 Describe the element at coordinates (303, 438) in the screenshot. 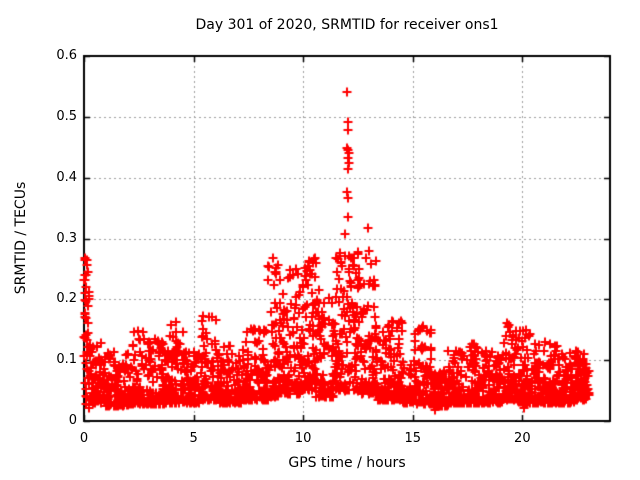

I see `x-tick-label: 10` at that location.